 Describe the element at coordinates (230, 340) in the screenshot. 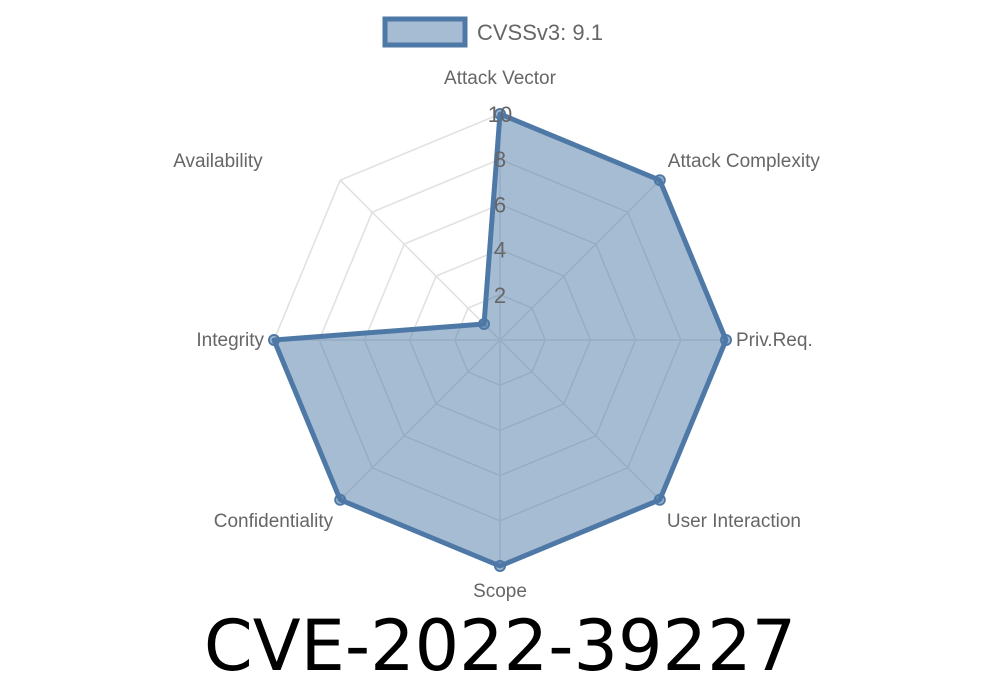

I see `axis-label: Integrity` at that location.